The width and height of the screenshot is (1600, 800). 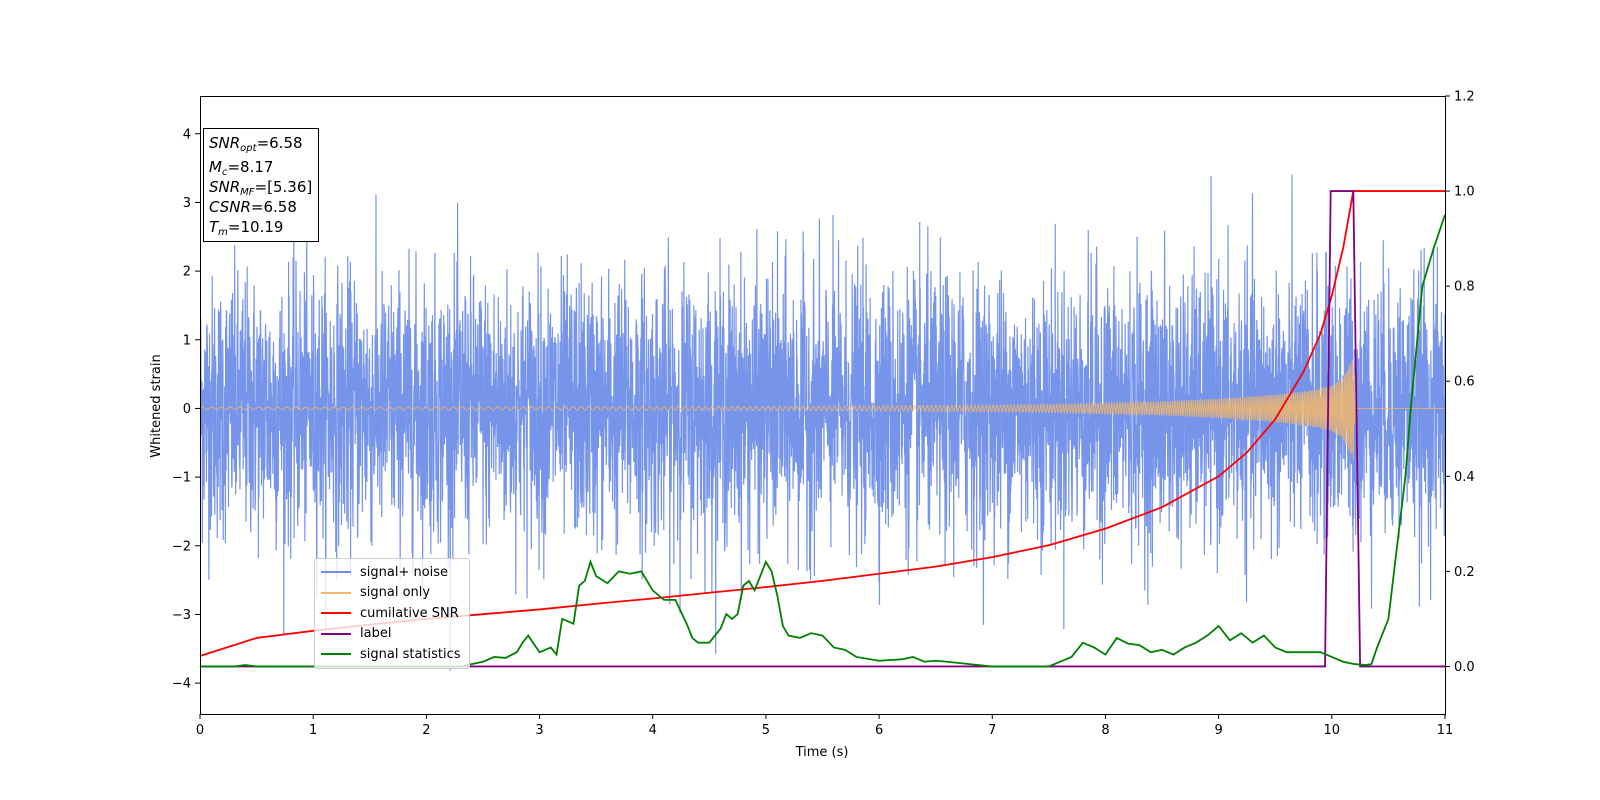 I want to click on y-right-tick-label: 0.2, so click(x=1464, y=572).